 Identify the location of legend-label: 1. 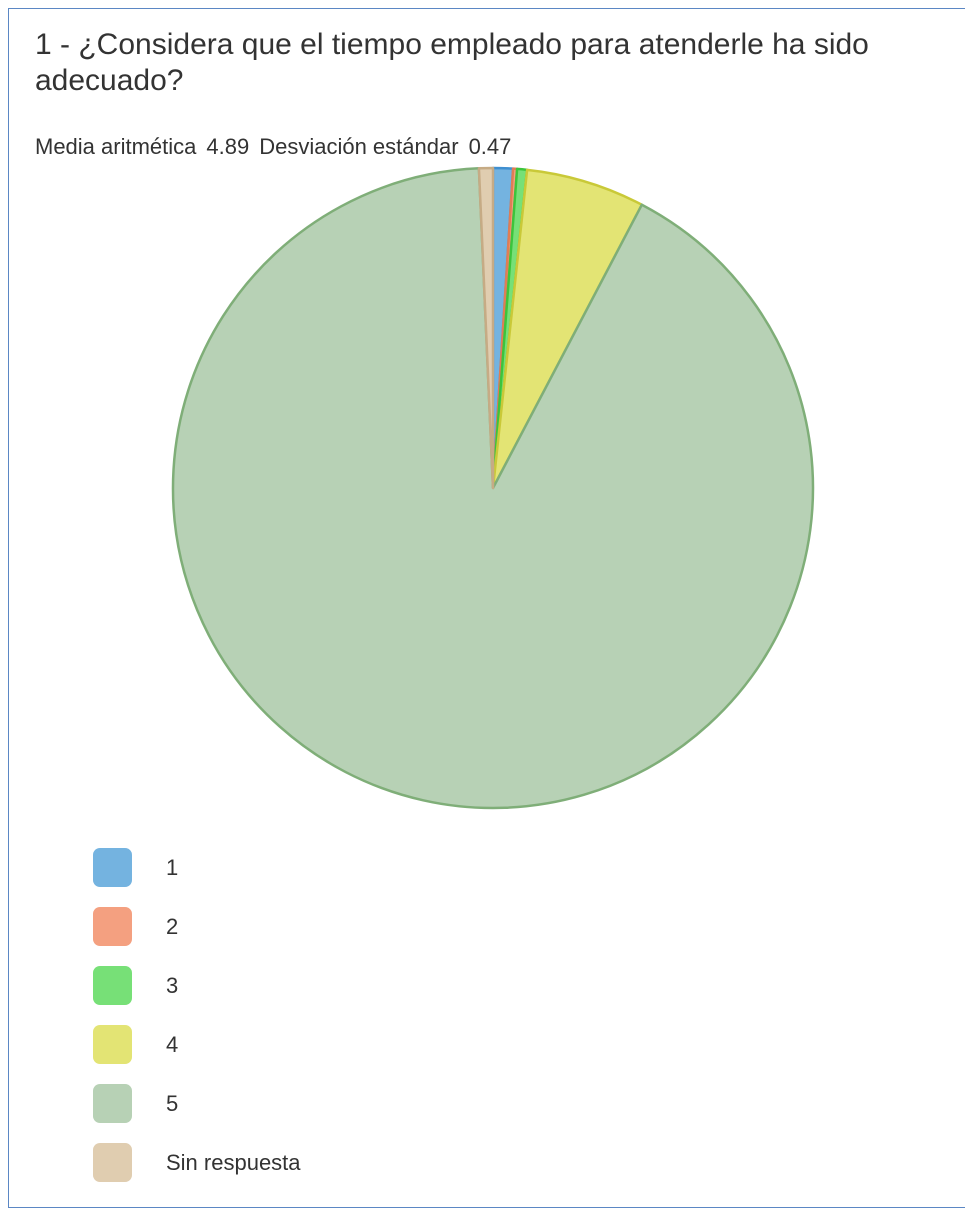
(172, 867).